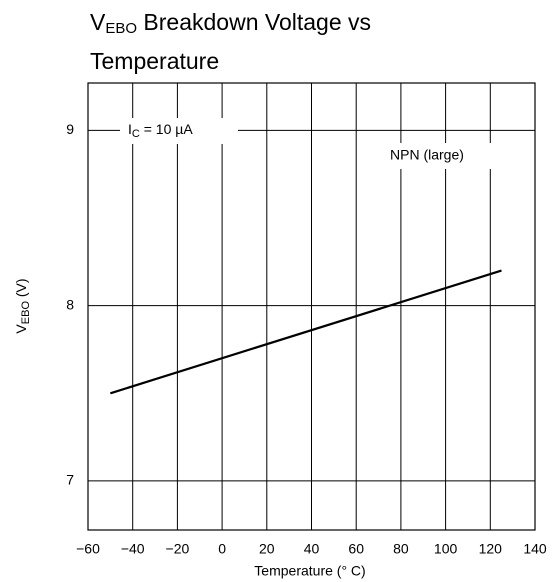 This screenshot has height=582, width=560. What do you see at coordinates (21, 329) in the screenshot?
I see `y-label-main: V` at bounding box center [21, 329].